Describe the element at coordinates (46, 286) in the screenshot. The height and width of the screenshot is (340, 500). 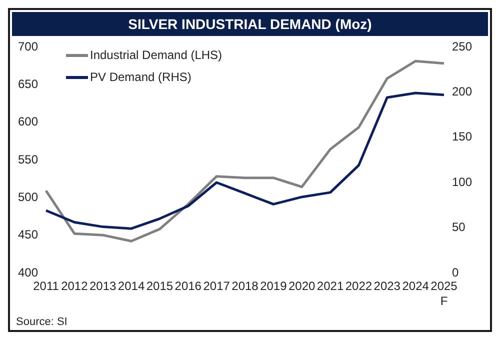
I see `x-tick-label: 2011` at that location.